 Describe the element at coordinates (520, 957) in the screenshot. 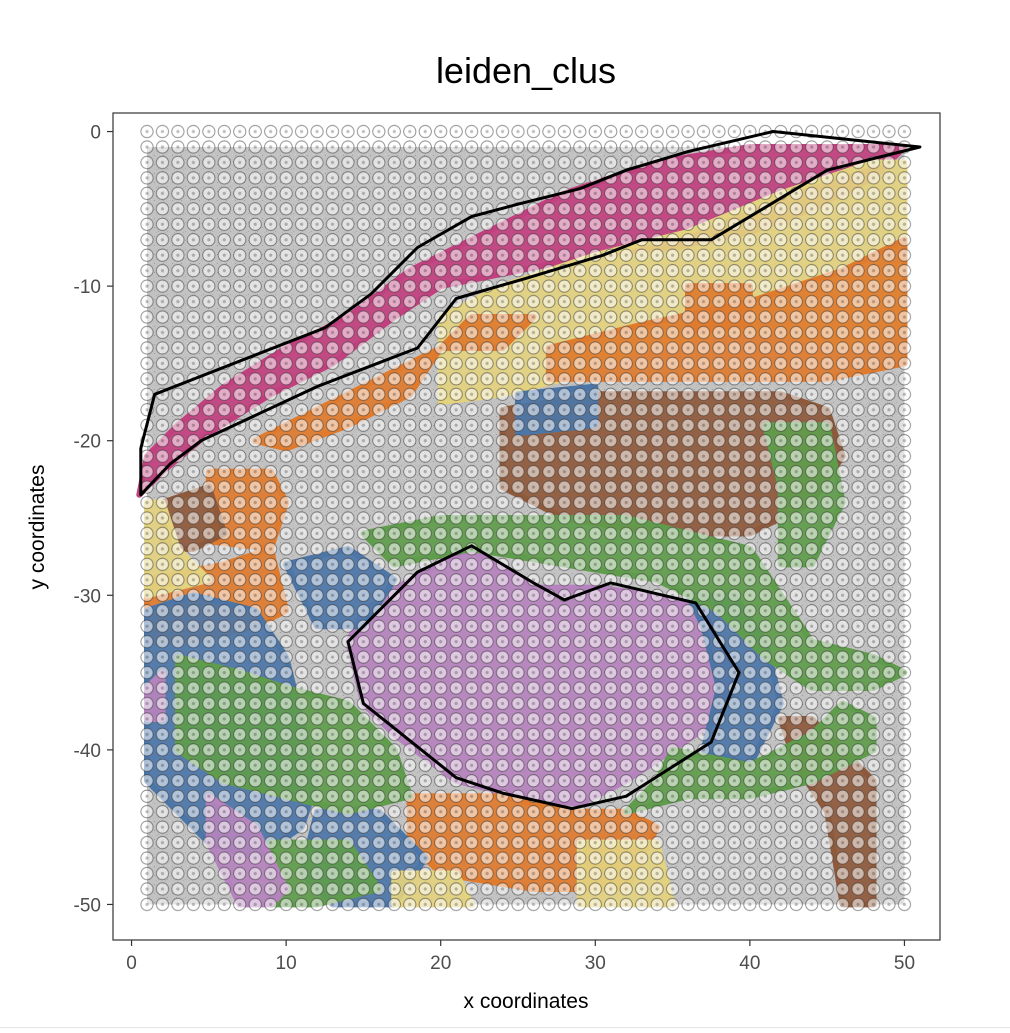

I see `x-axis: 0 10 20 30 40 50` at that location.